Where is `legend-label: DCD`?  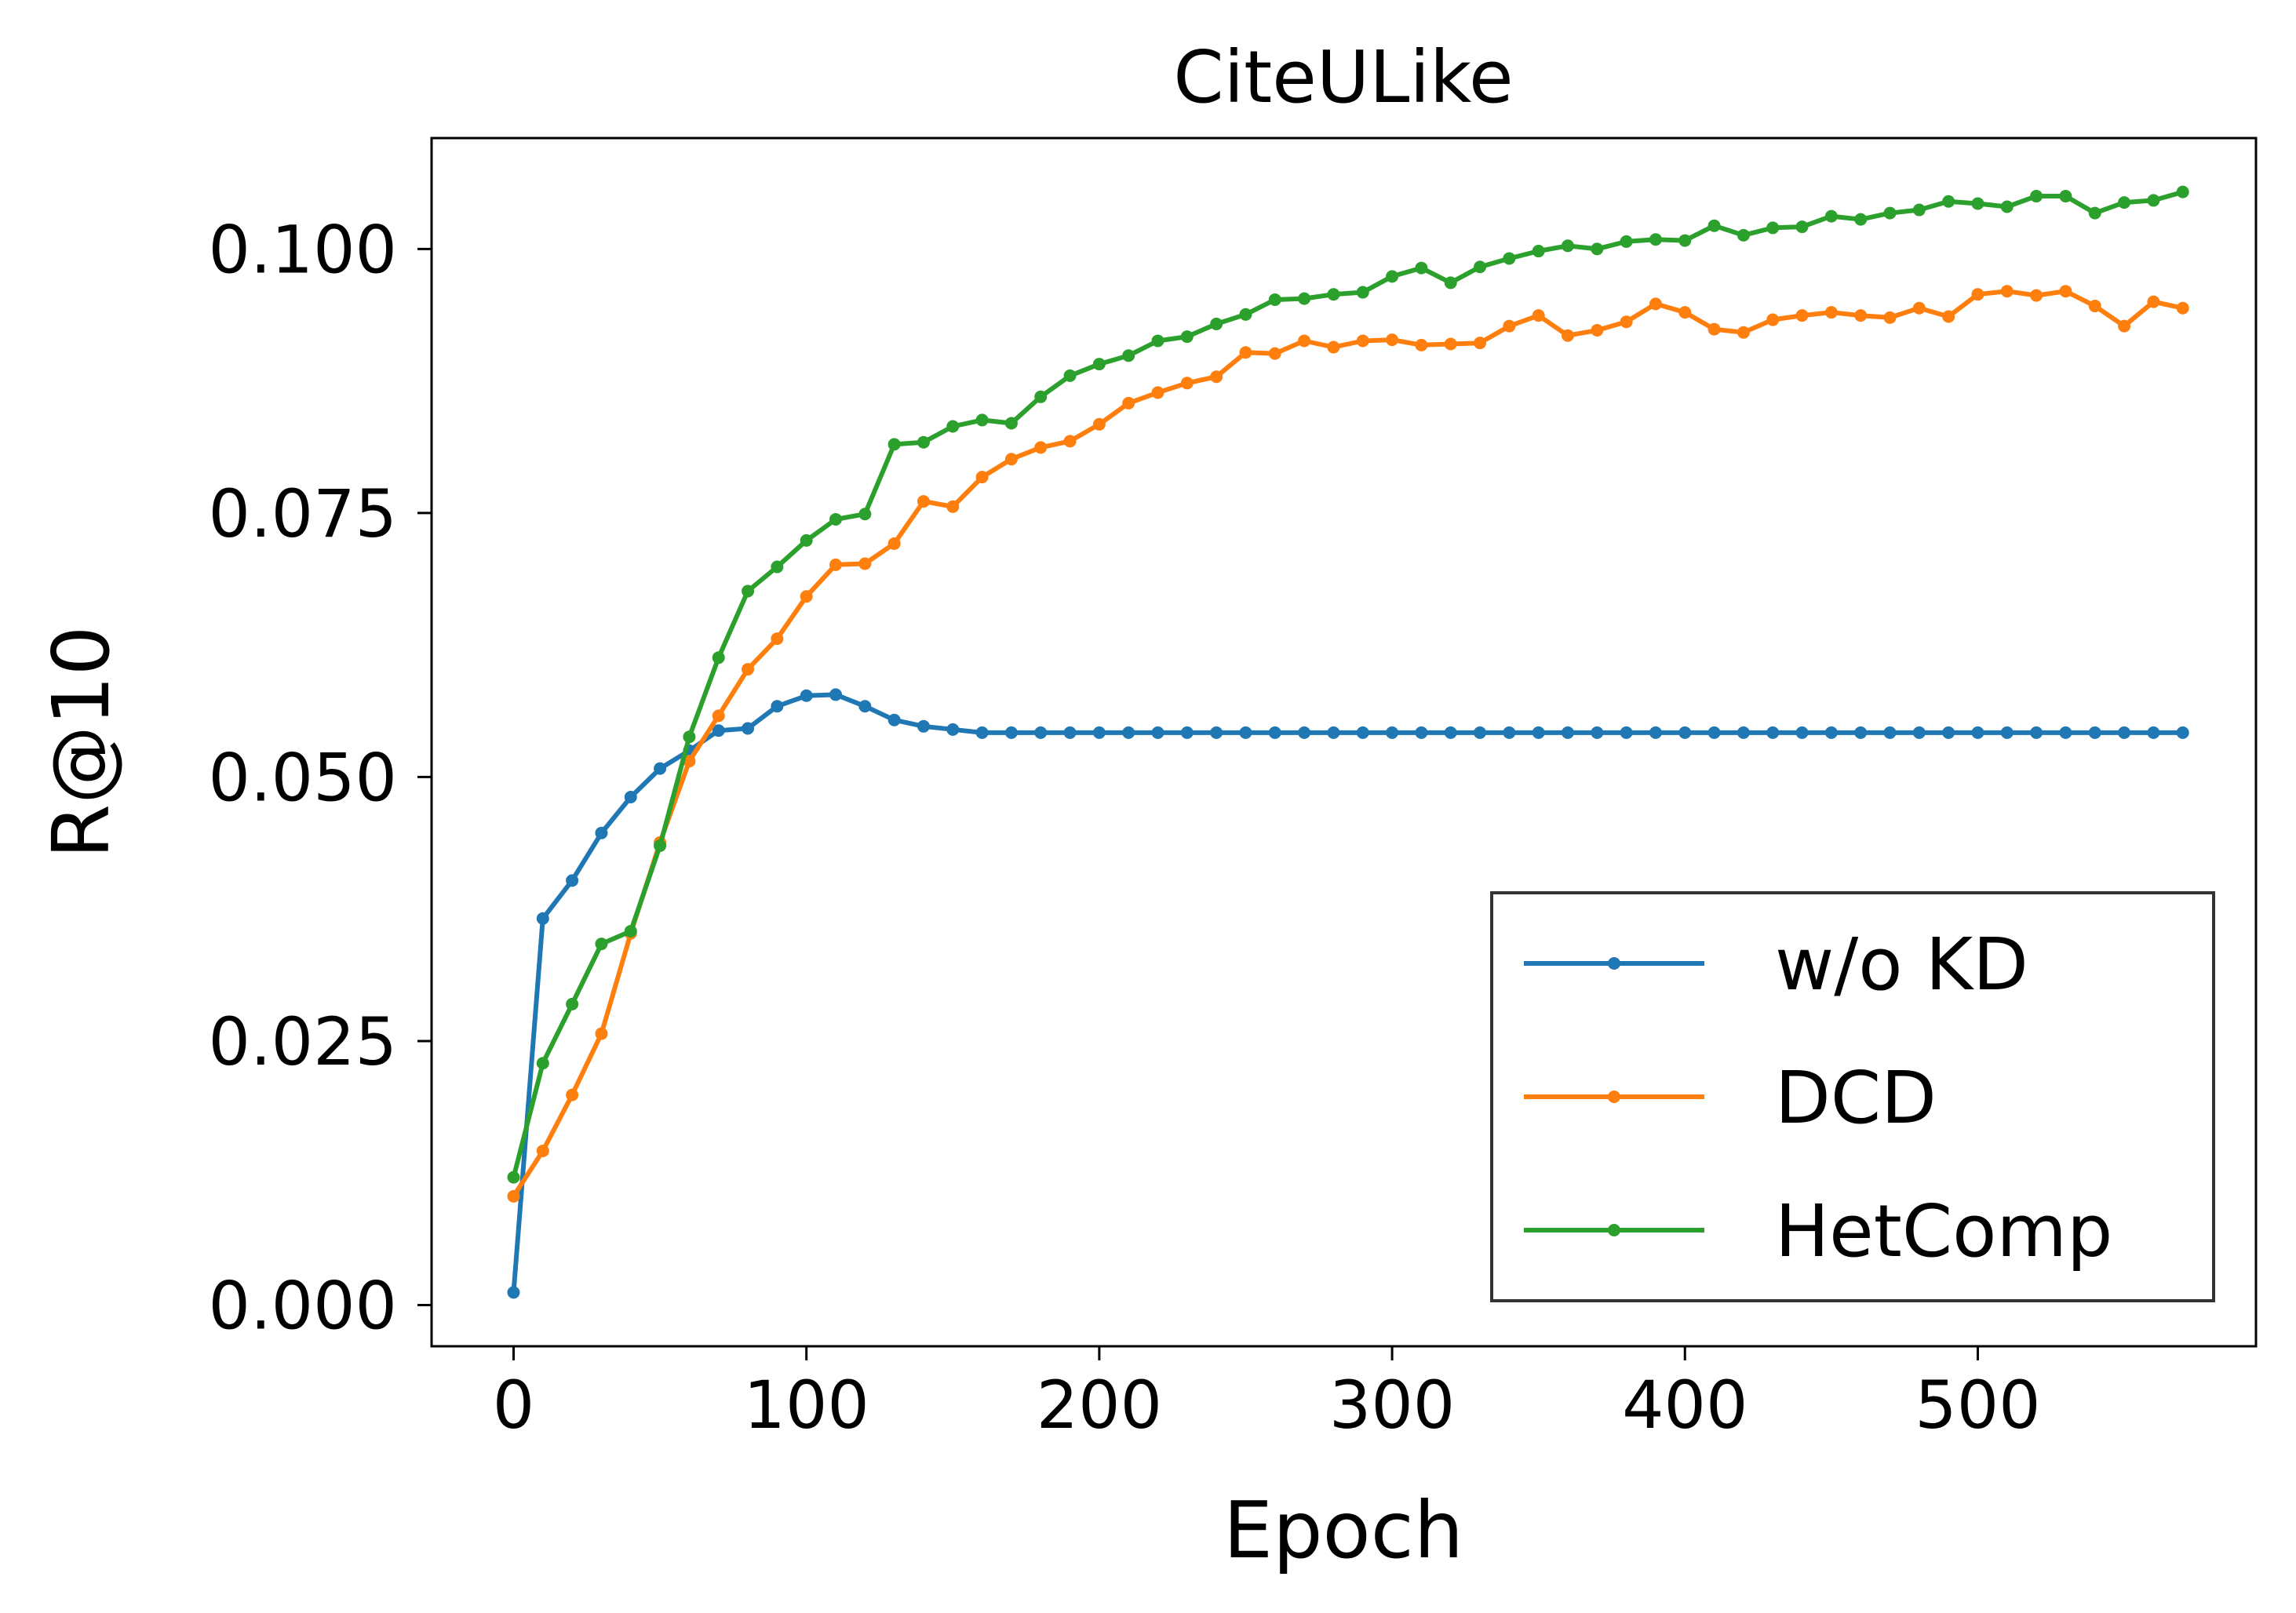
legend-label: DCD is located at coordinates (1856, 1098).